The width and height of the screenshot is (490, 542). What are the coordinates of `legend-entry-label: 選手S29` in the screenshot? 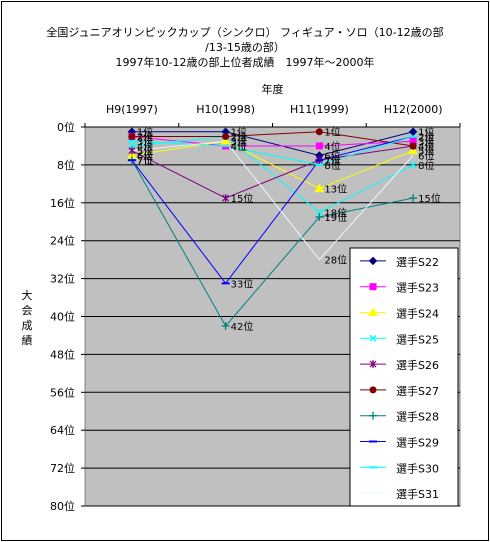 It's located at (417, 443).